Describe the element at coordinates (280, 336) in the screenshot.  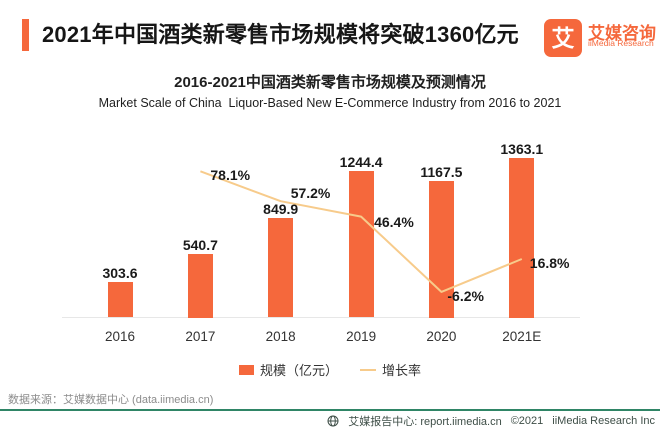
I see `x-axis-label-2018: 2018` at that location.